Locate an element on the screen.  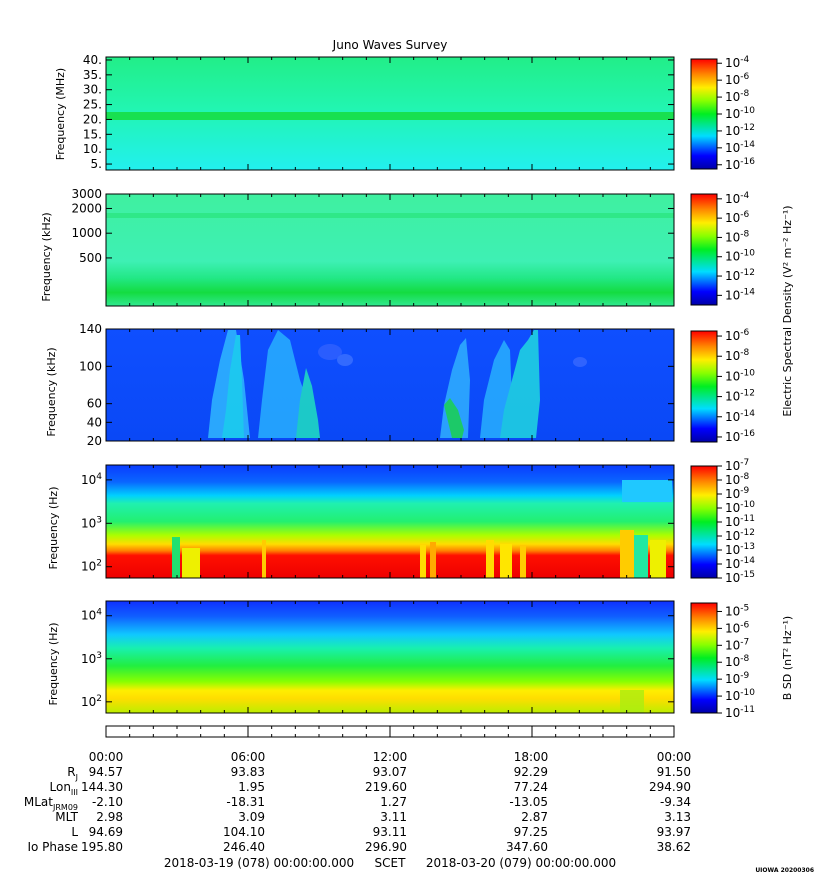
spectrogram-lfr-high is located at coordinates (390, 385).